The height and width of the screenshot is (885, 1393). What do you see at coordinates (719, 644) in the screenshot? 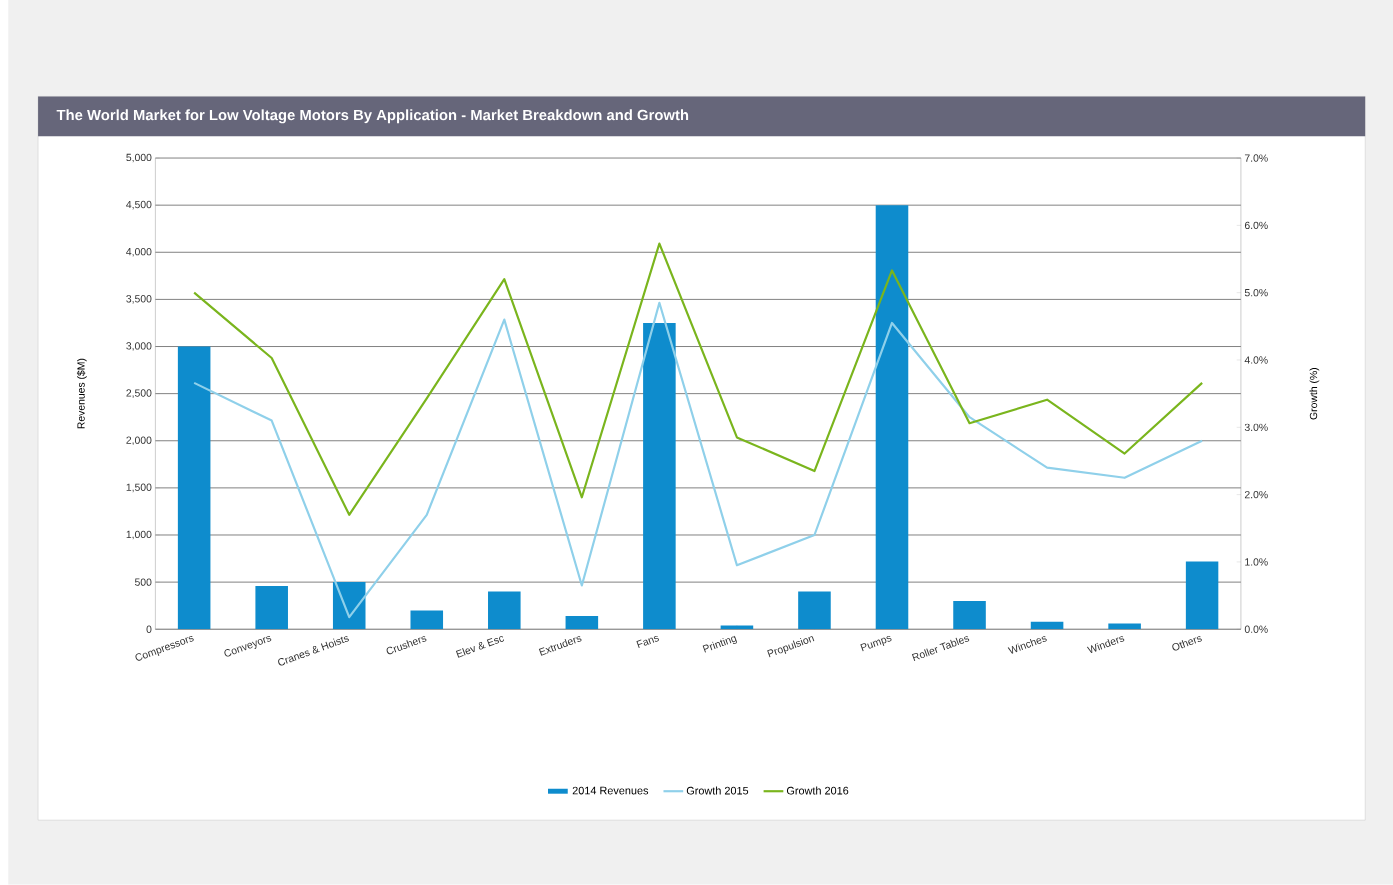
I see `x-tick-label: Printing` at bounding box center [719, 644].